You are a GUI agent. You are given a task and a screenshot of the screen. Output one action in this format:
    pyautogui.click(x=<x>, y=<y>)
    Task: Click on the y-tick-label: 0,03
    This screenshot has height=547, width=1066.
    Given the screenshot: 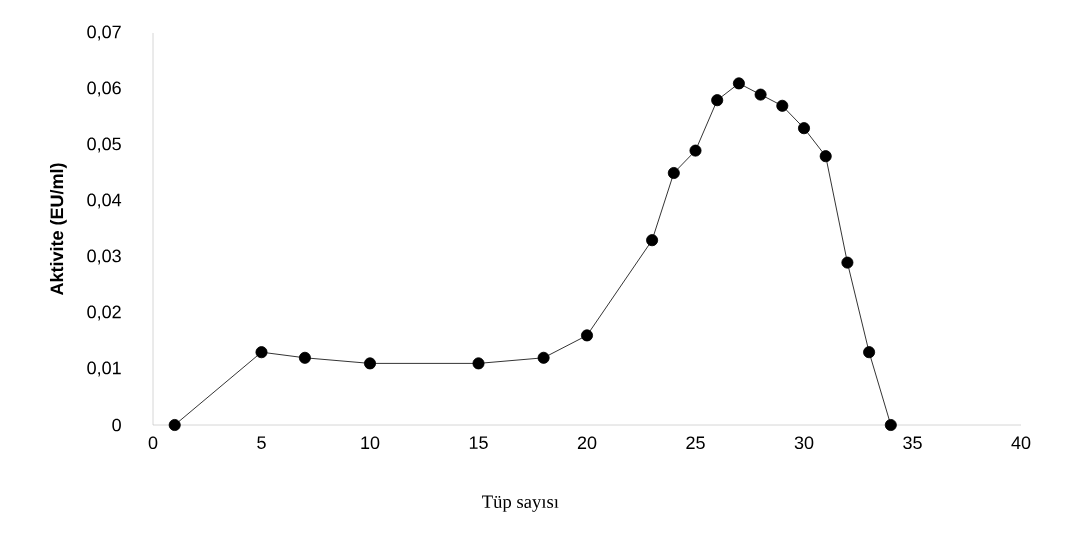 What is the action you would take?
    pyautogui.click(x=104, y=257)
    